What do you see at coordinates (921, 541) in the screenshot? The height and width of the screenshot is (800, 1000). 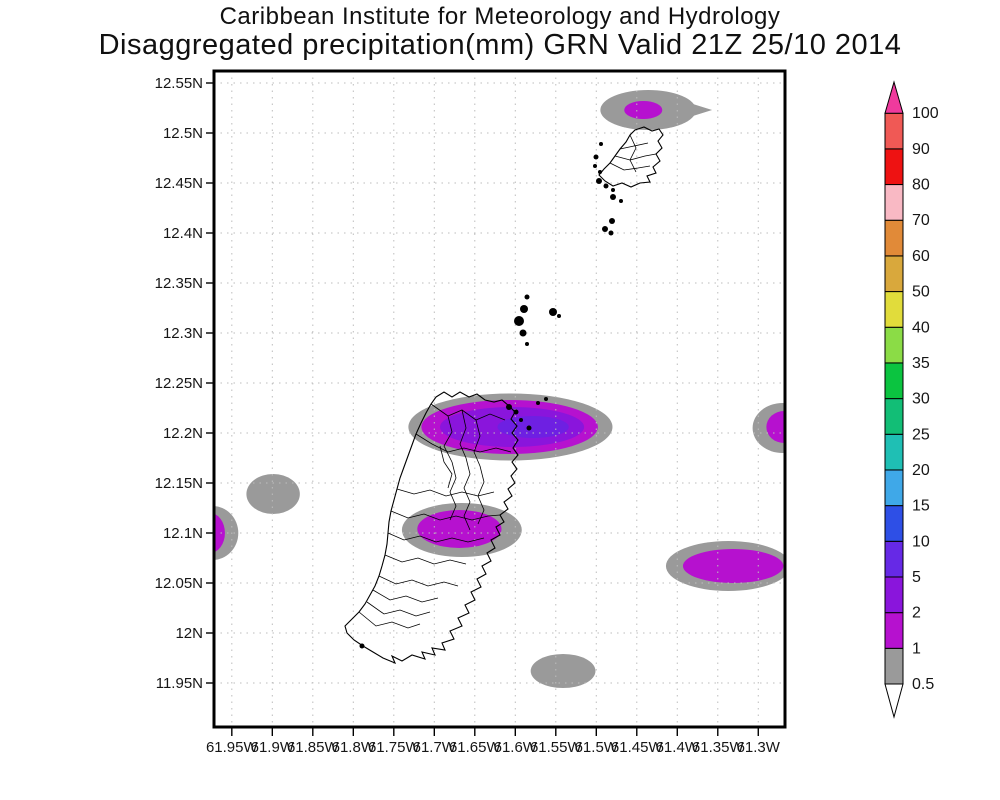 I see `colorbar-label: 10` at bounding box center [921, 541].